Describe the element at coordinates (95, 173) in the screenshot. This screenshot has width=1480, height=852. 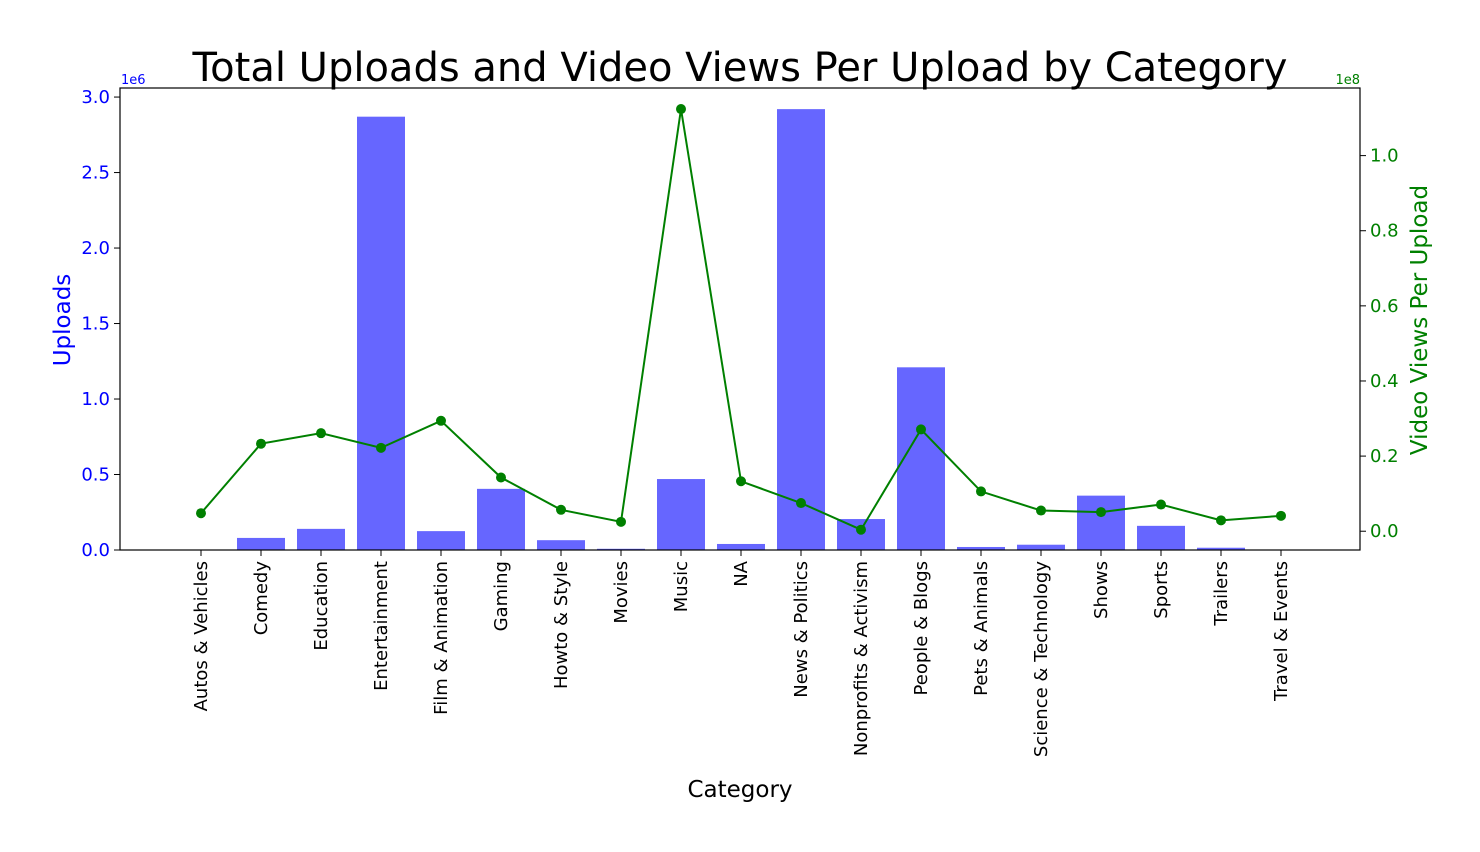
I see `left-tick-label: 2.5` at that location.